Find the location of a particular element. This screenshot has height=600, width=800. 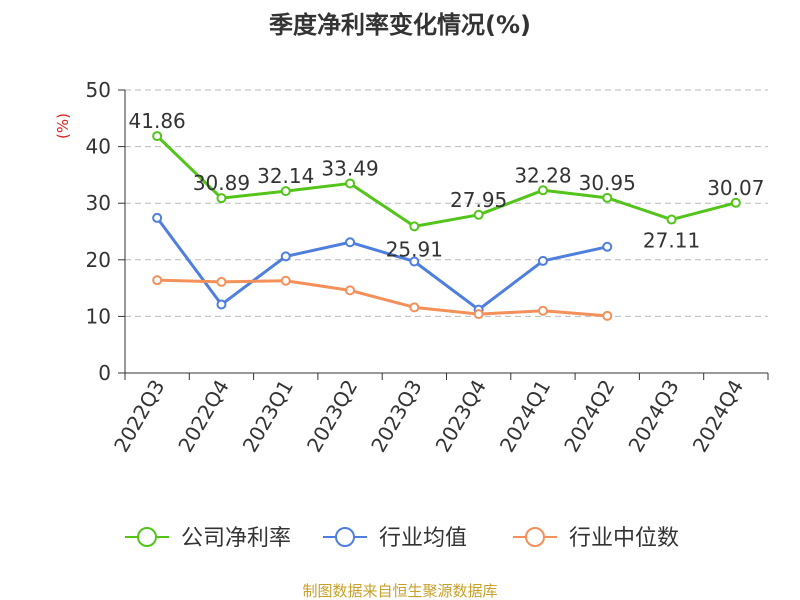

legend-label: 行业中位数 is located at coordinates (624, 538).